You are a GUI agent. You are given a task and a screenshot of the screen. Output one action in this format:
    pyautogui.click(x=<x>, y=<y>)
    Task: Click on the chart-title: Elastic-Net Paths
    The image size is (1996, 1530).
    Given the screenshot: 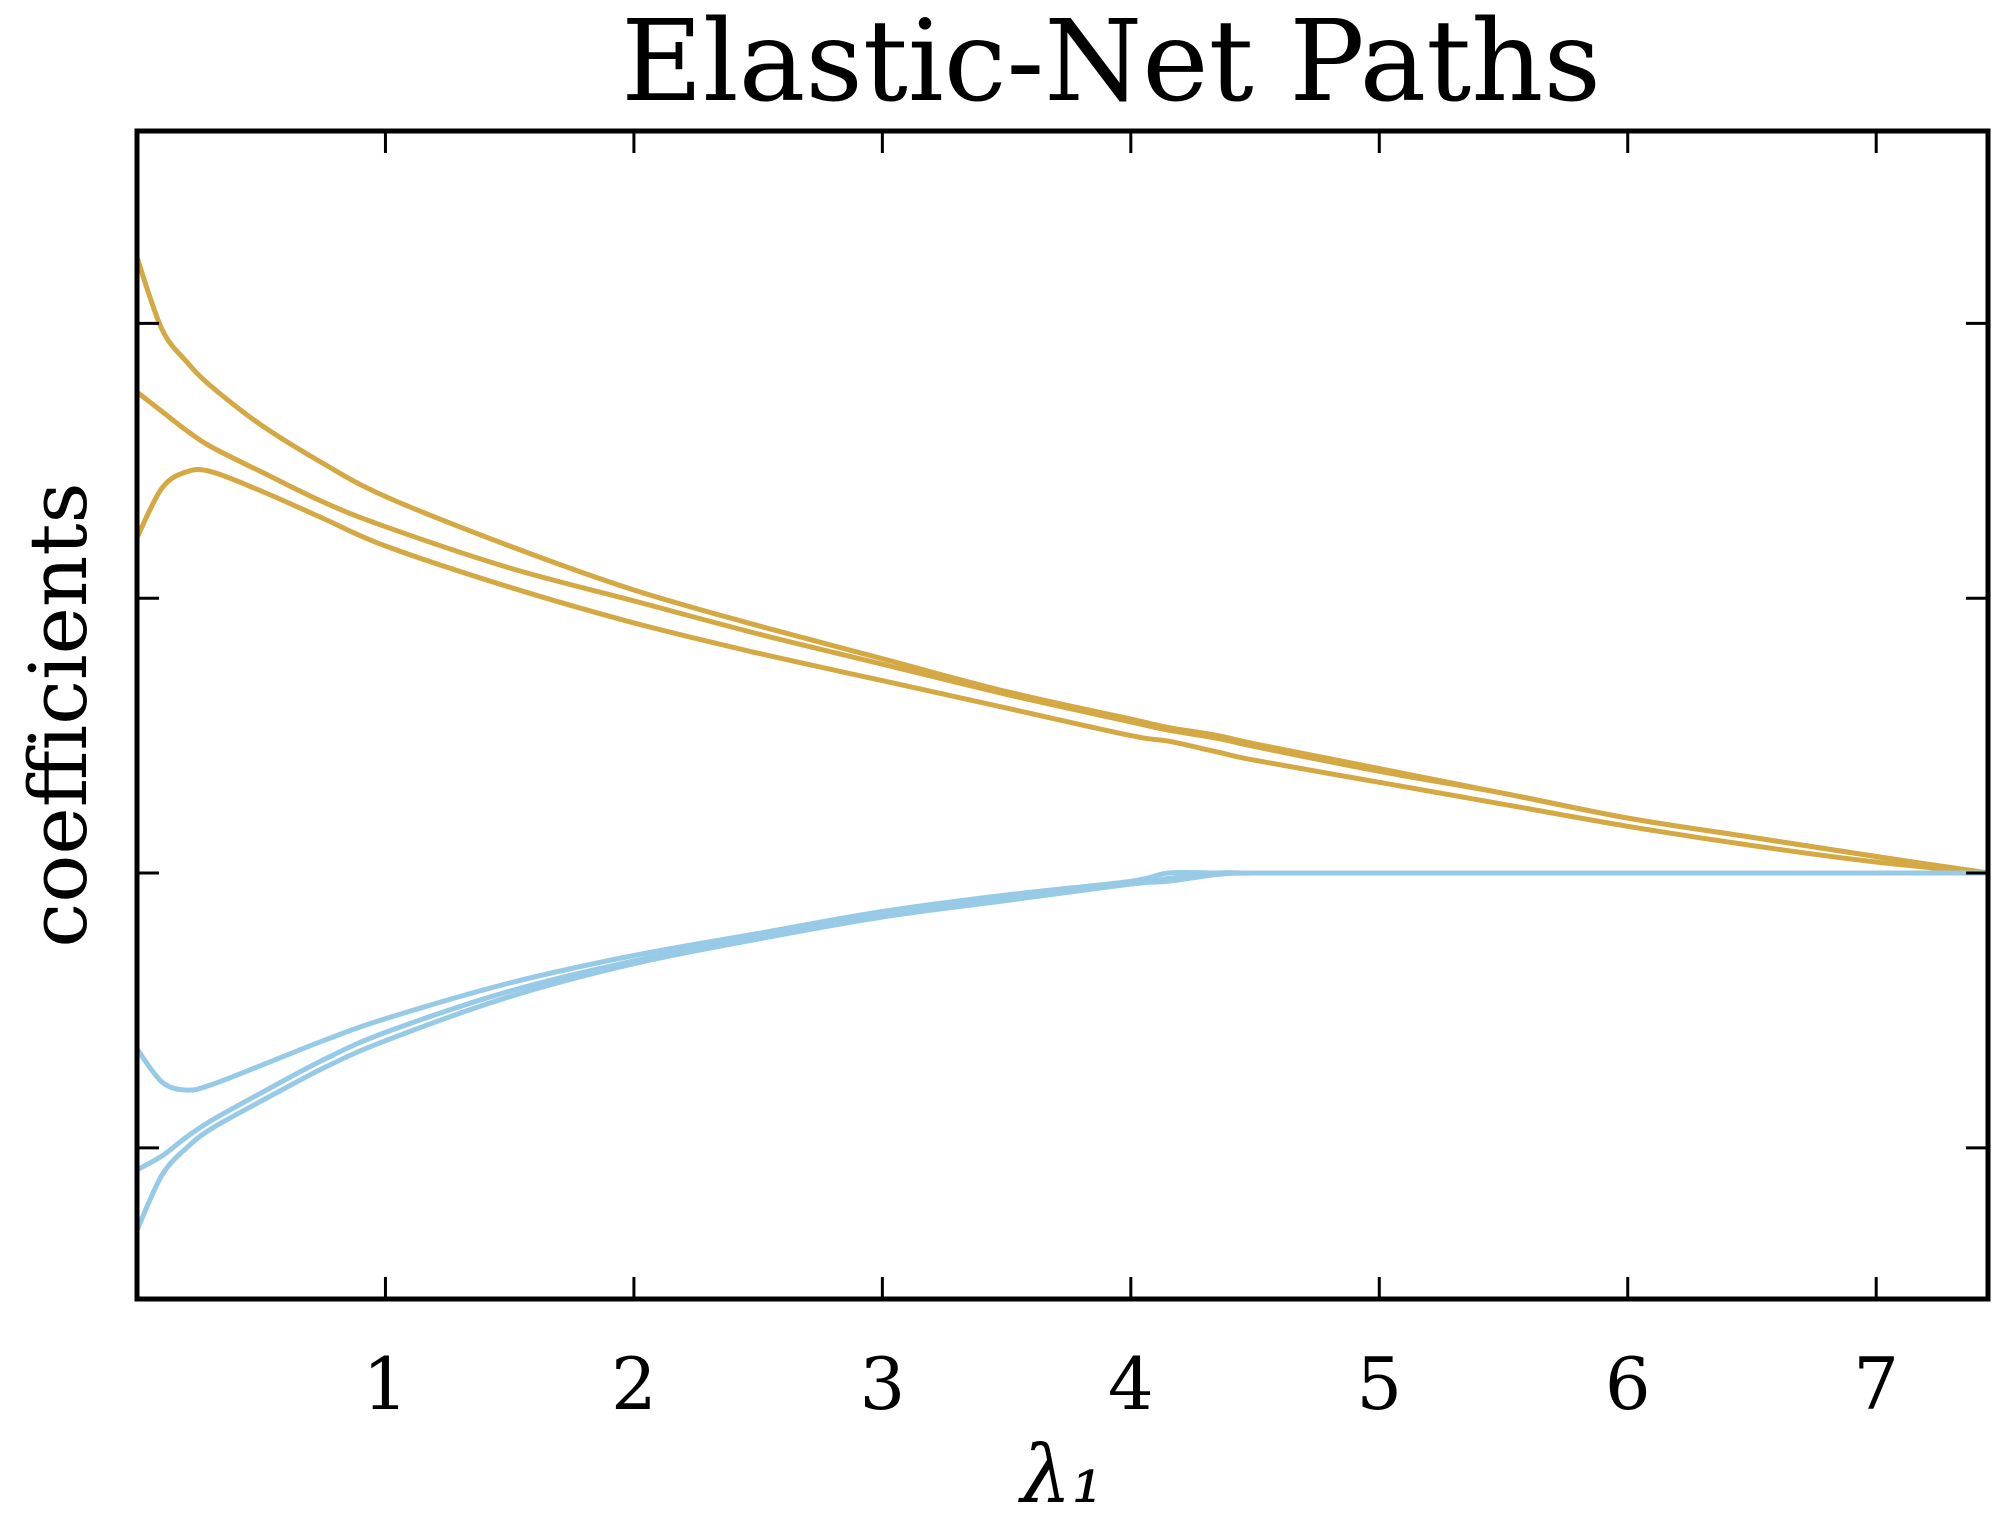 What is the action you would take?
    pyautogui.click(x=1111, y=63)
    